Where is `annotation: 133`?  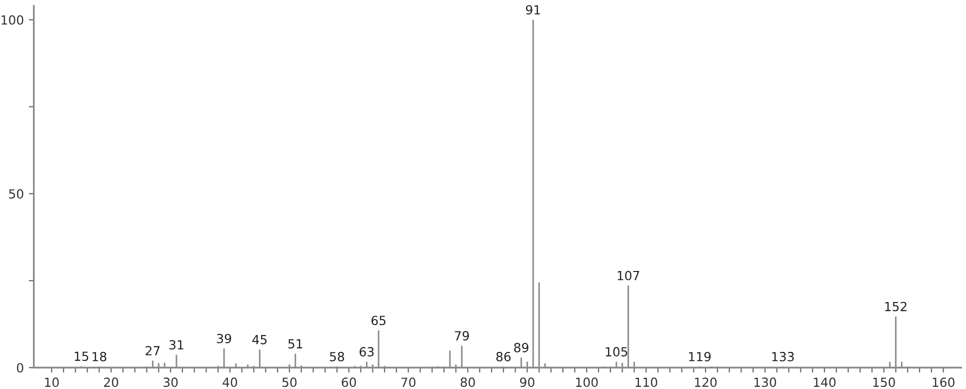
annotation: 133 is located at coordinates (783, 357).